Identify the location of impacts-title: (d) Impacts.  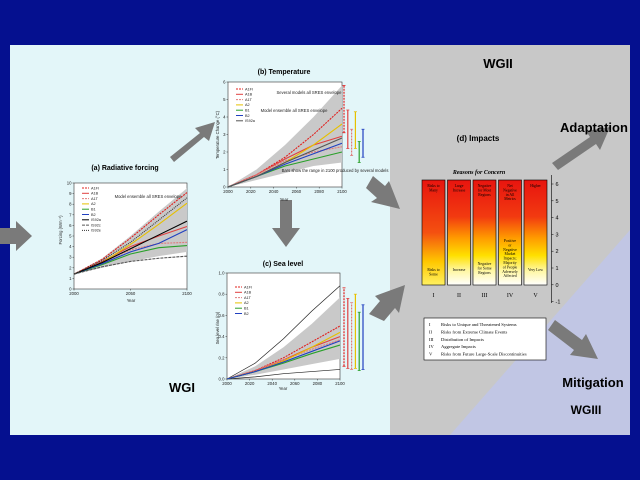
(478, 138).